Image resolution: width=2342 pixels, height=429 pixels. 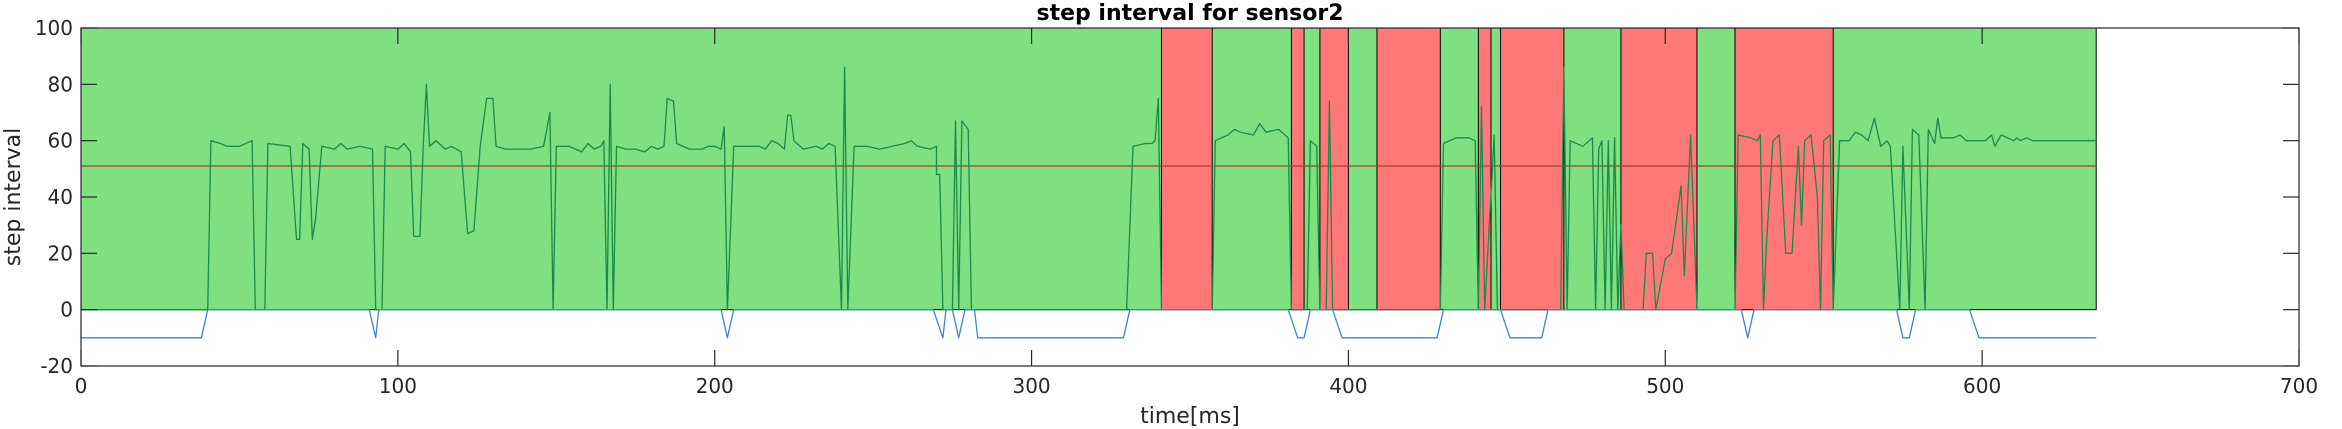 I want to click on y-tick-label: -20, so click(x=56, y=366).